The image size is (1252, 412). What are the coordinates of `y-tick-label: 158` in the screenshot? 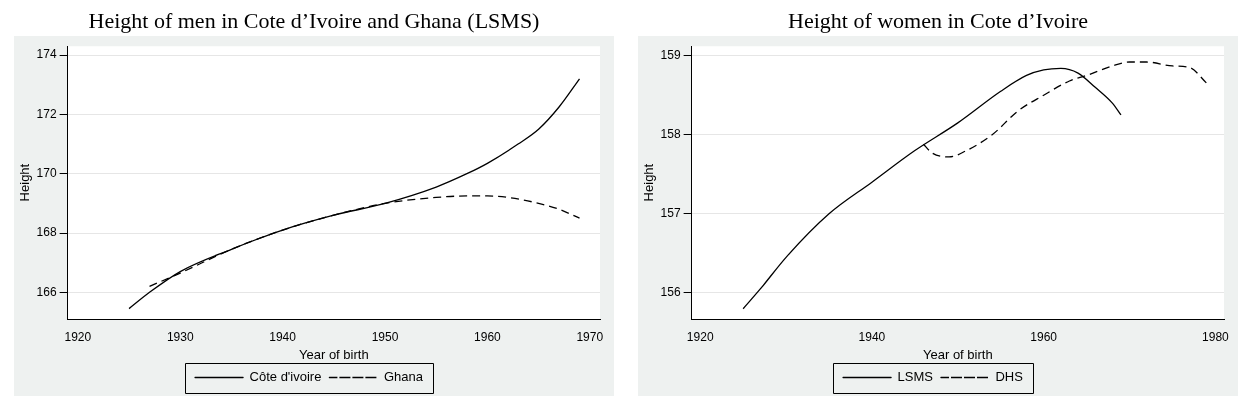 It's located at (670, 134).